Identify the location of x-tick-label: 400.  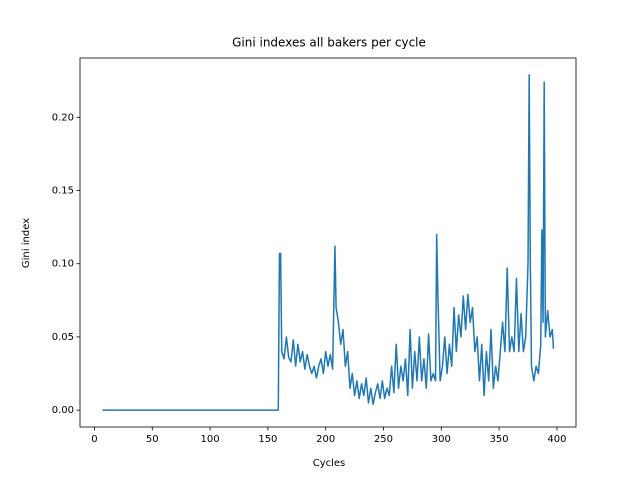
(556, 439).